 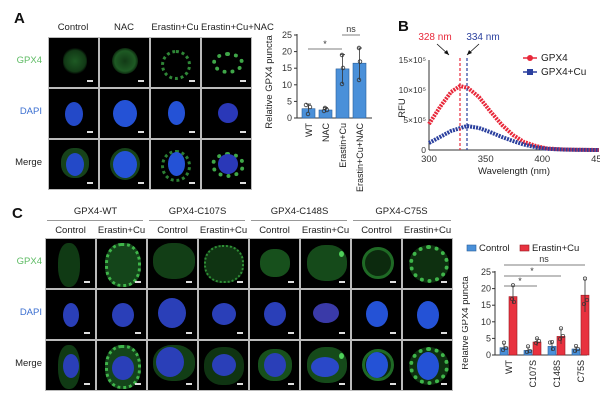 I want to click on panel-a-row-dapi: DAPI, so click(x=30, y=111).